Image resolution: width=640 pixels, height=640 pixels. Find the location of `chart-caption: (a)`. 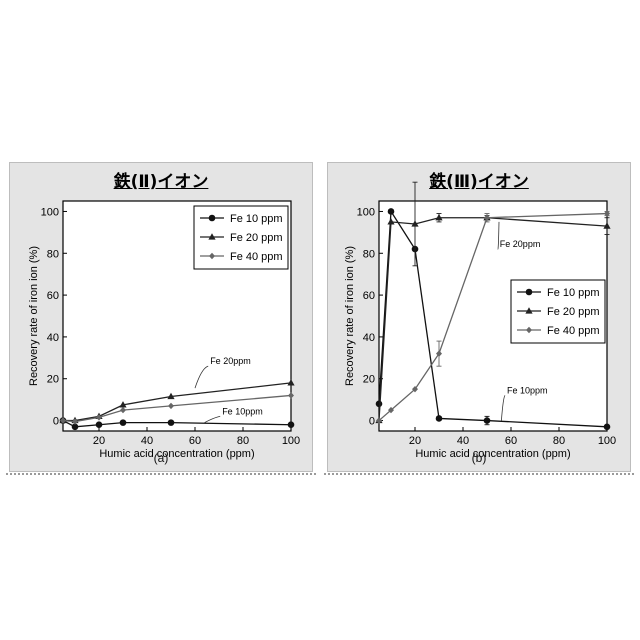

chart-caption: (a) is located at coordinates (161, 458).